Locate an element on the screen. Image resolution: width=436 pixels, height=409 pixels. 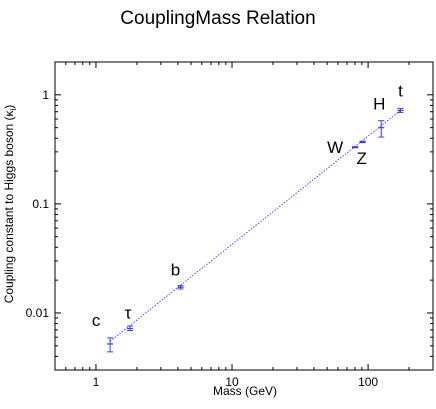
x-tick-label: 100 is located at coordinates (368, 382).